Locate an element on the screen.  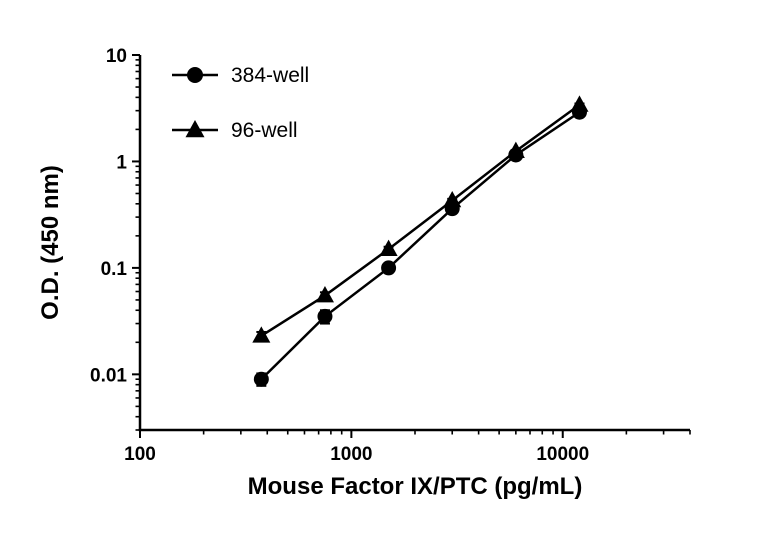
legend-triangle-marker-icon is located at coordinates (195, 129).